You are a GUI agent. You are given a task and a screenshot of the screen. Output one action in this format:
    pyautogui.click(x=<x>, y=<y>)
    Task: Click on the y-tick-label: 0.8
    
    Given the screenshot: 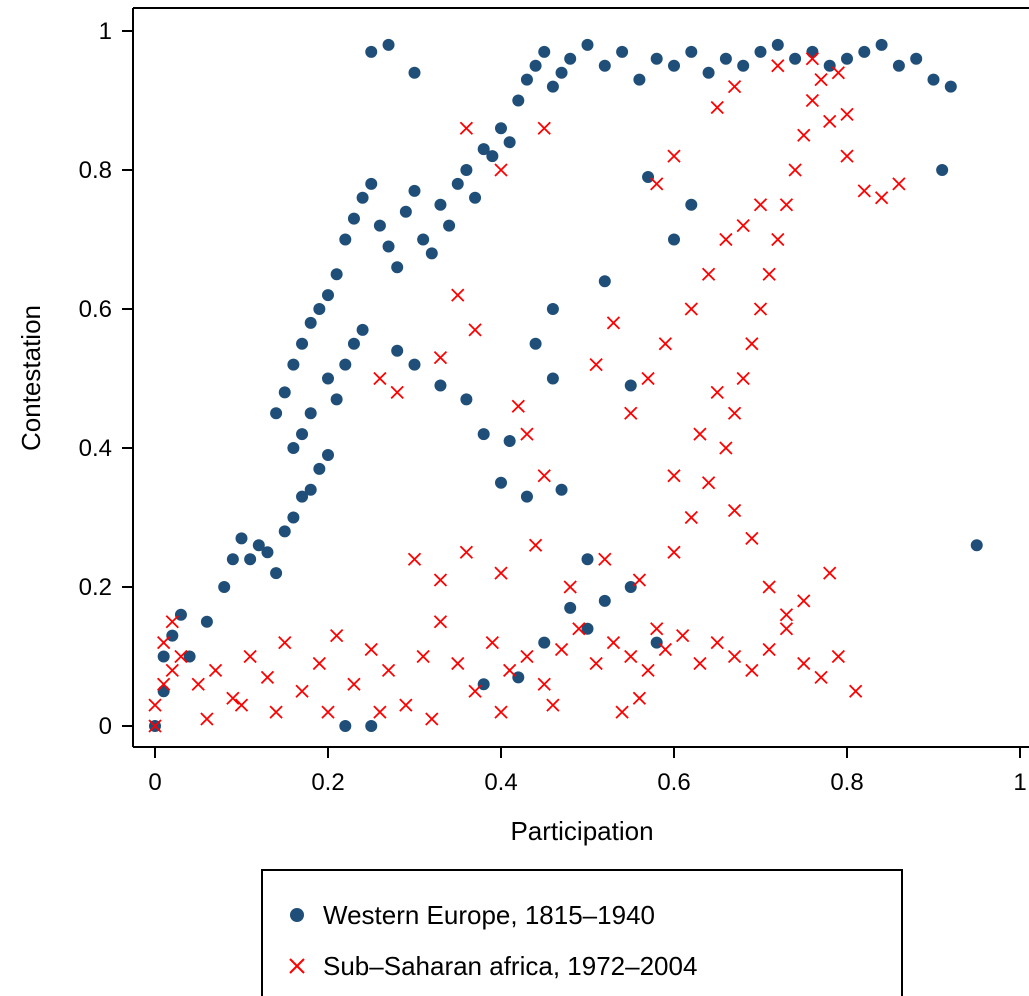 What is the action you would take?
    pyautogui.click(x=95, y=170)
    